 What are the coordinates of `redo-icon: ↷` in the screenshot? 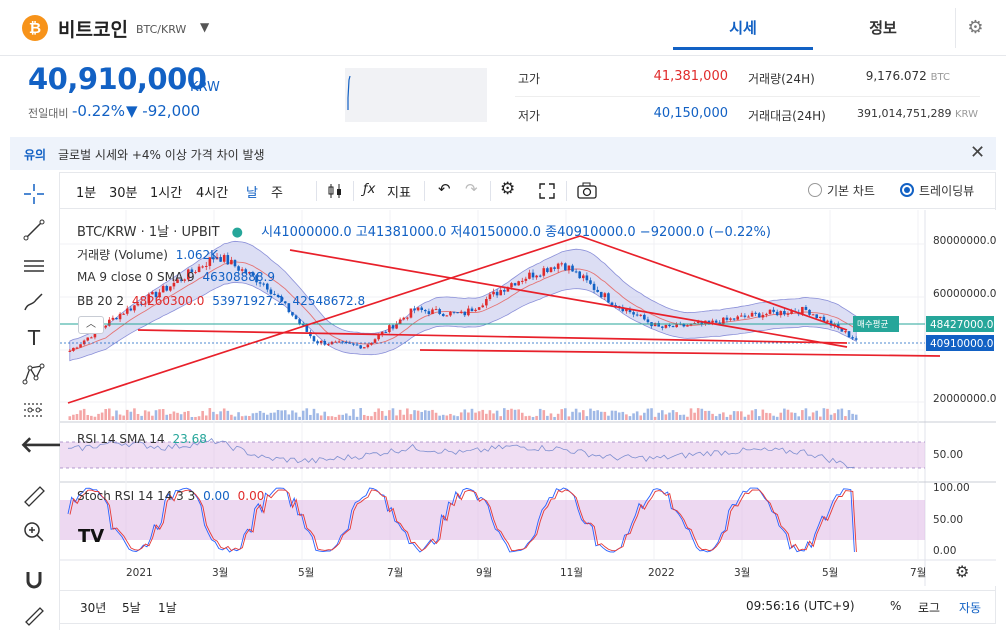 It's located at (471, 189).